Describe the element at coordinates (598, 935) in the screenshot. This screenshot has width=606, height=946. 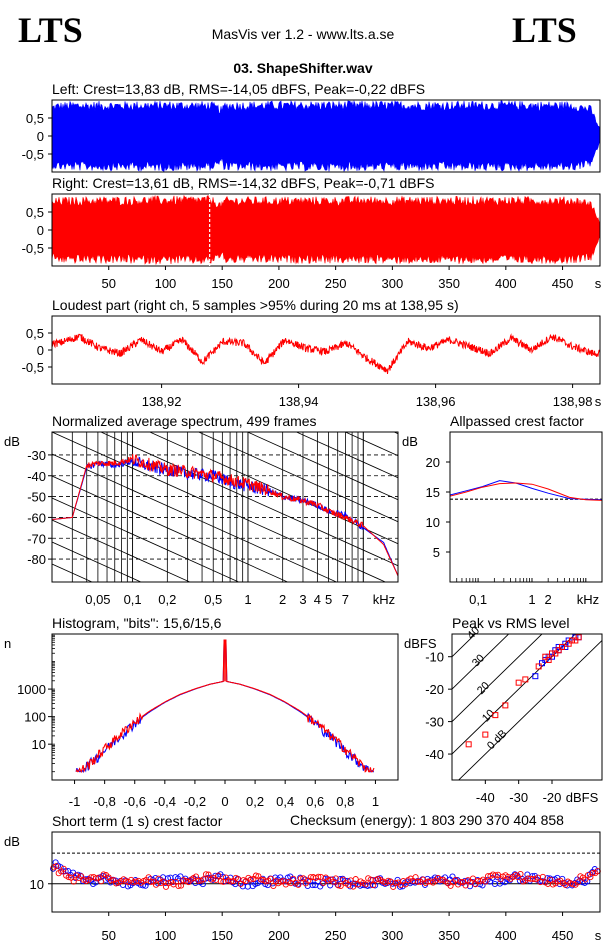
I see `short-term-crest-xtick-unit: s` at that location.